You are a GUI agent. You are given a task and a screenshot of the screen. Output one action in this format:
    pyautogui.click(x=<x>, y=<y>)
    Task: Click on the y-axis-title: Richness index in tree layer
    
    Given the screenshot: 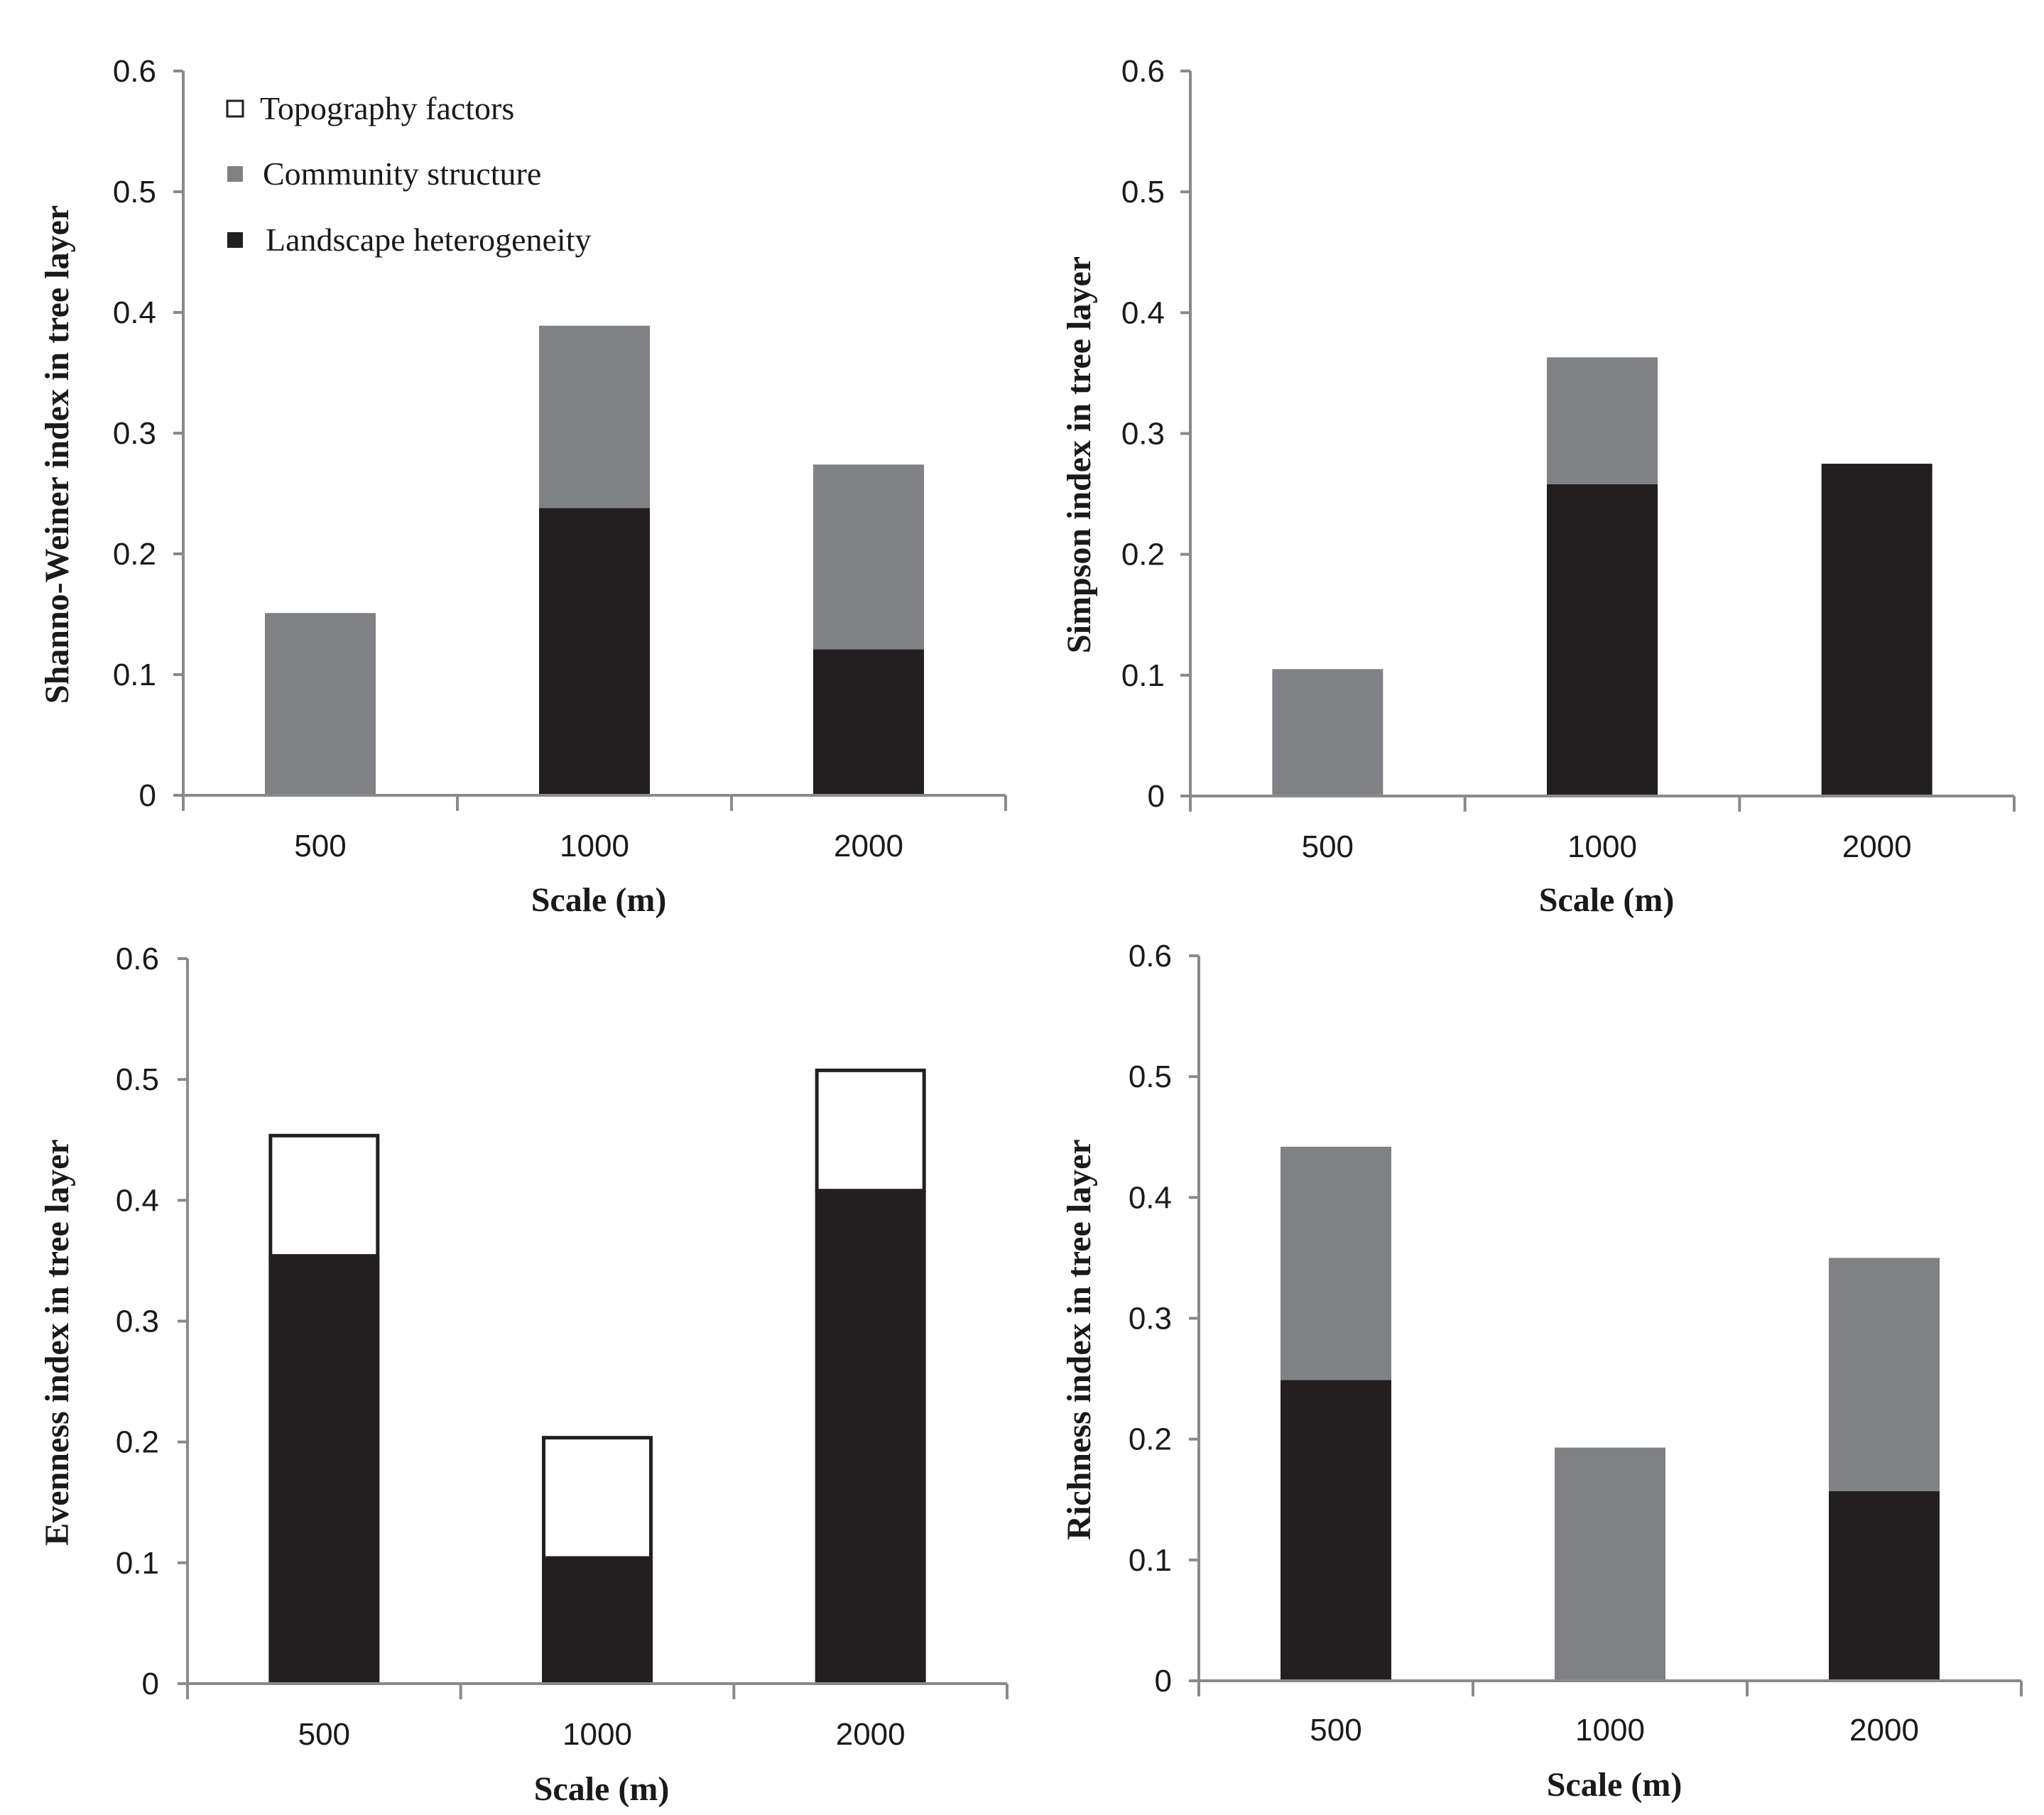 What is the action you would take?
    pyautogui.click(x=1079, y=1339)
    